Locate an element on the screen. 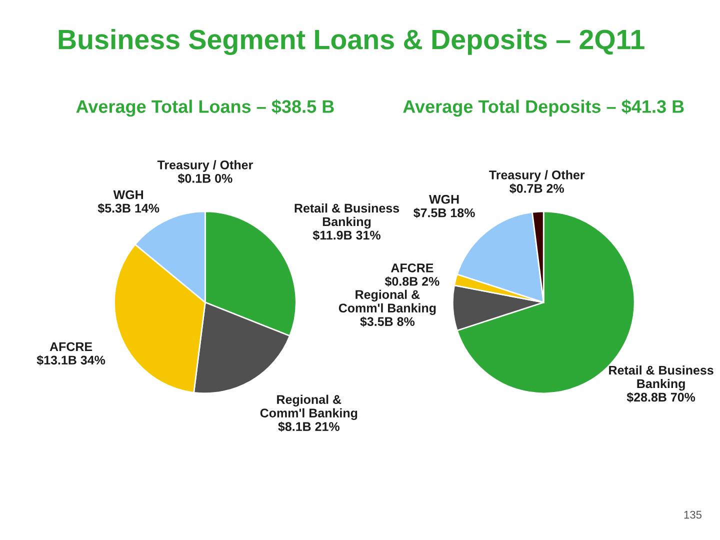 The image size is (720, 540). data-label: $0.7B 2% is located at coordinates (537, 188).